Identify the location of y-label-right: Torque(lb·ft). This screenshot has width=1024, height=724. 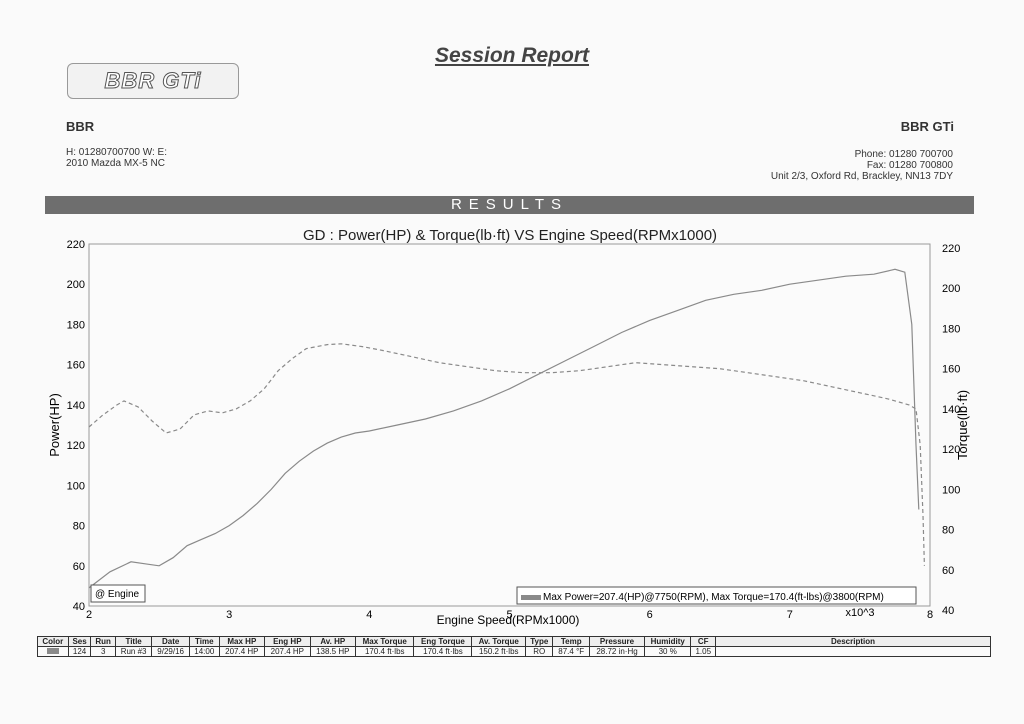
(962, 425).